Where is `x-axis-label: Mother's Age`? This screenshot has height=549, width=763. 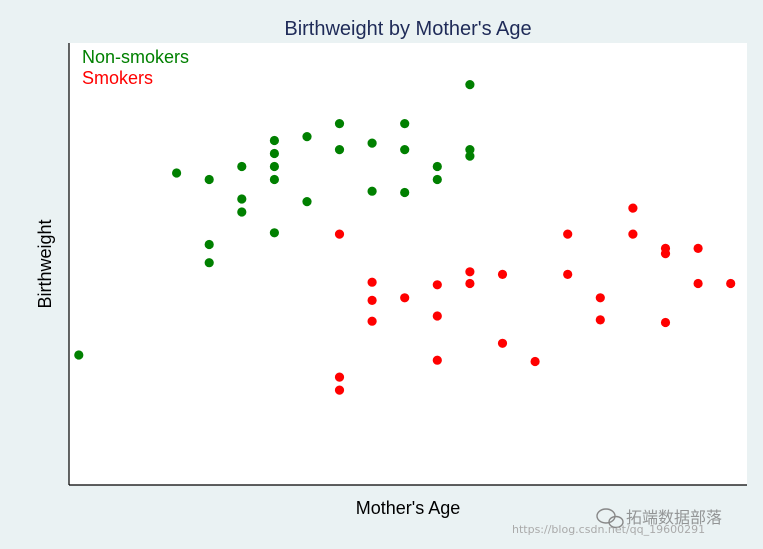
x-axis-label: Mother's Age is located at coordinates (408, 508).